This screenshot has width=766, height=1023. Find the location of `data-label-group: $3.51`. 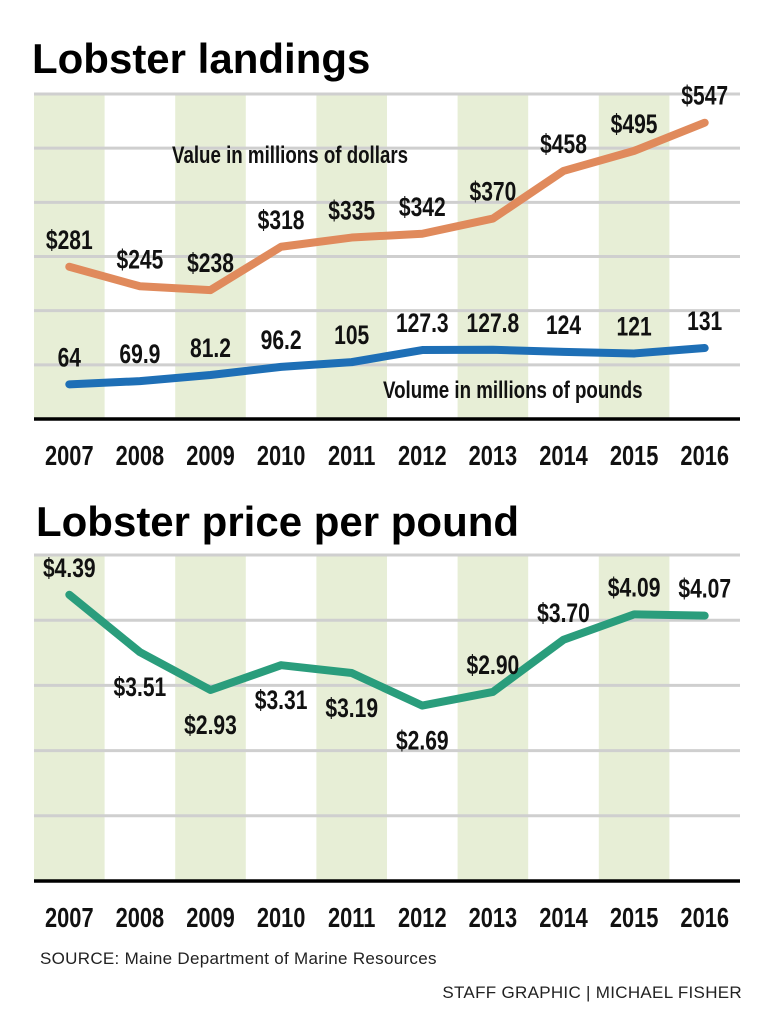

data-label-group: $3.51 is located at coordinates (140, 688).